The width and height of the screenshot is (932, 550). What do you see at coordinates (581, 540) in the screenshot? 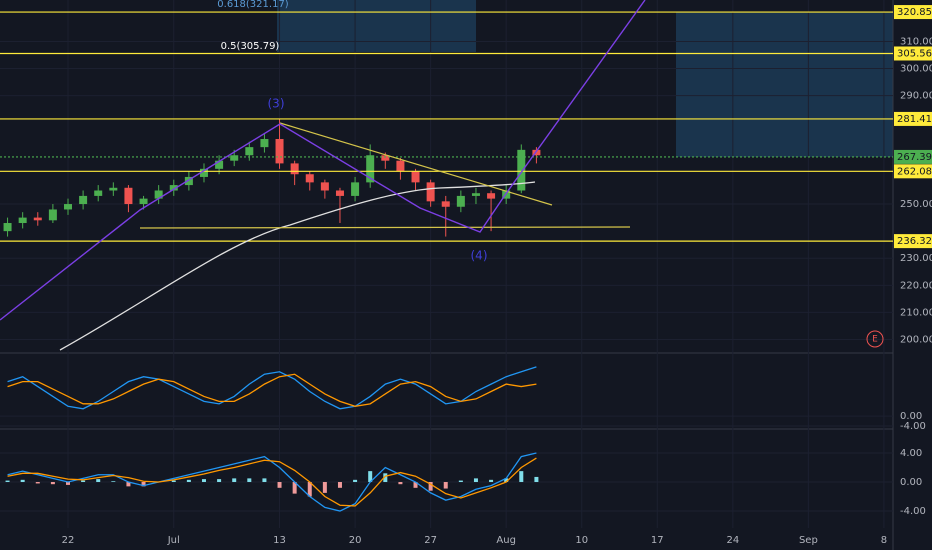
I see `x-tick-label: 10` at bounding box center [581, 540].